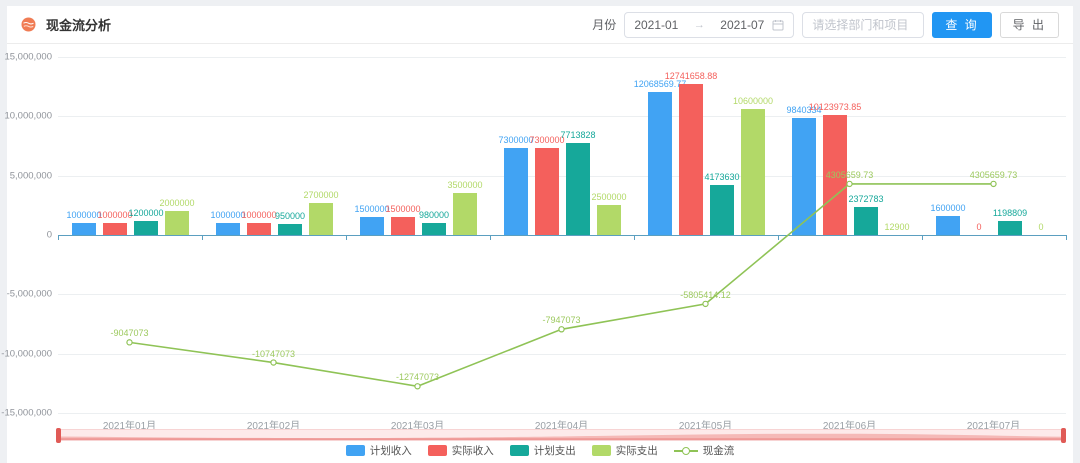  I want to click on datazoom-slider, so click(561, 435).